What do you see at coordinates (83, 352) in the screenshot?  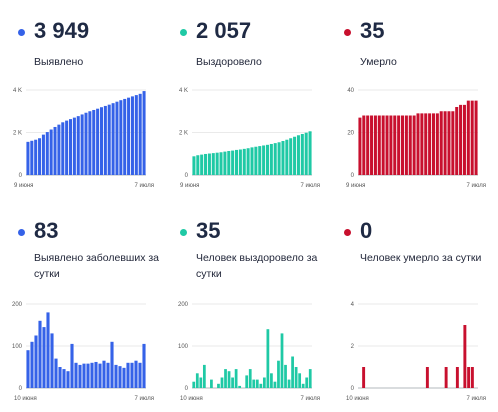 I see `chart-daily-detected: 0 100 200 10 июня 7 июля` at bounding box center [83, 352].